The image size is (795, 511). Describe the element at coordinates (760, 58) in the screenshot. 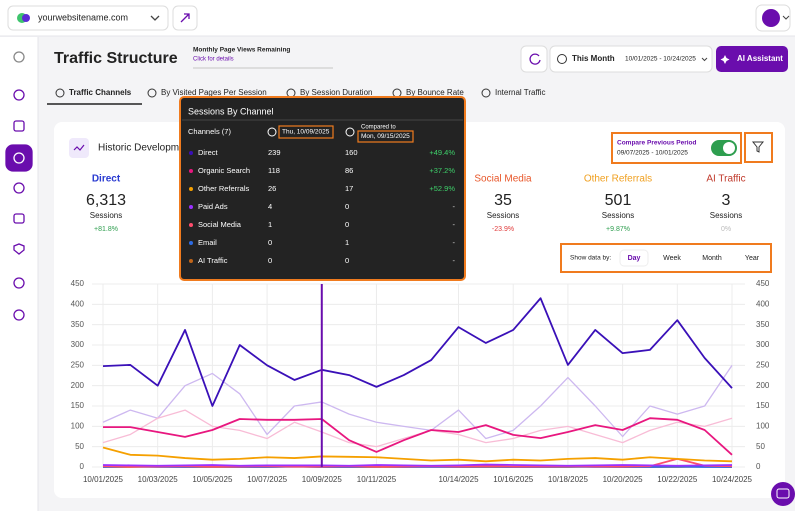

I see `ai-button-label: AI Assistant` at that location.